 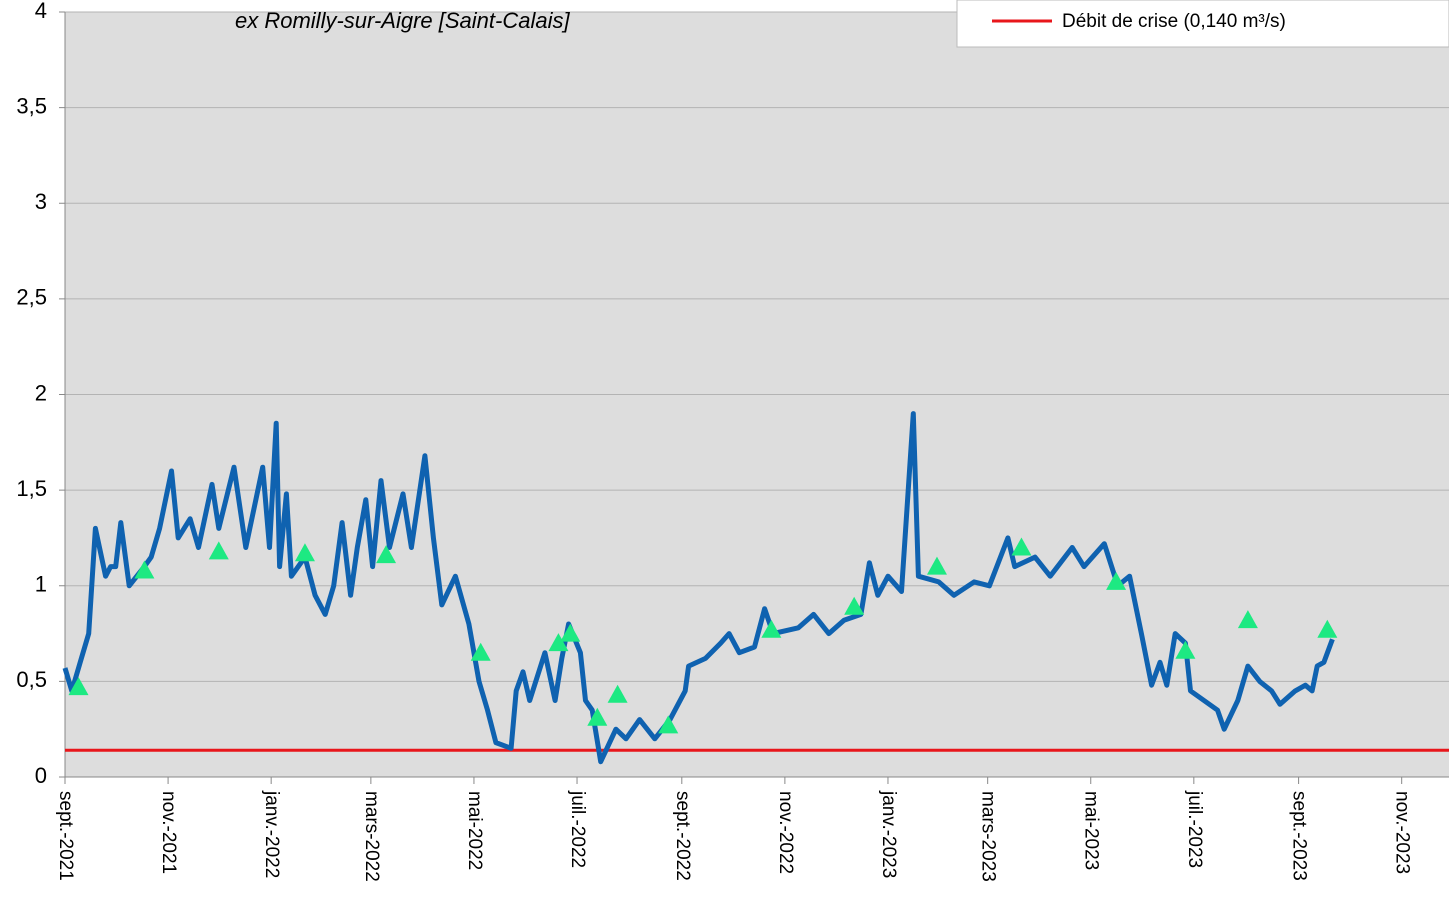 I want to click on x-tick-label: juil.-2023, so click(x=1194, y=829).